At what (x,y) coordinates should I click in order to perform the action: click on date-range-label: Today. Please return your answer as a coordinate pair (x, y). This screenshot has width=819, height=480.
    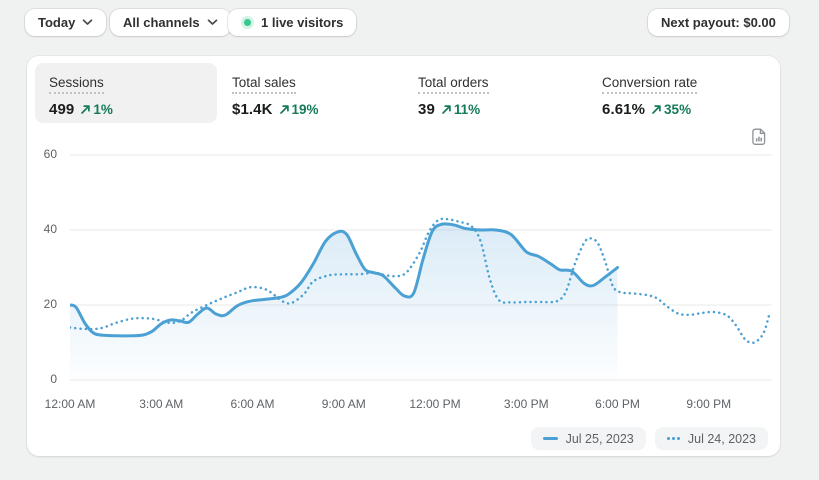
    Looking at the image, I should click on (57, 22).